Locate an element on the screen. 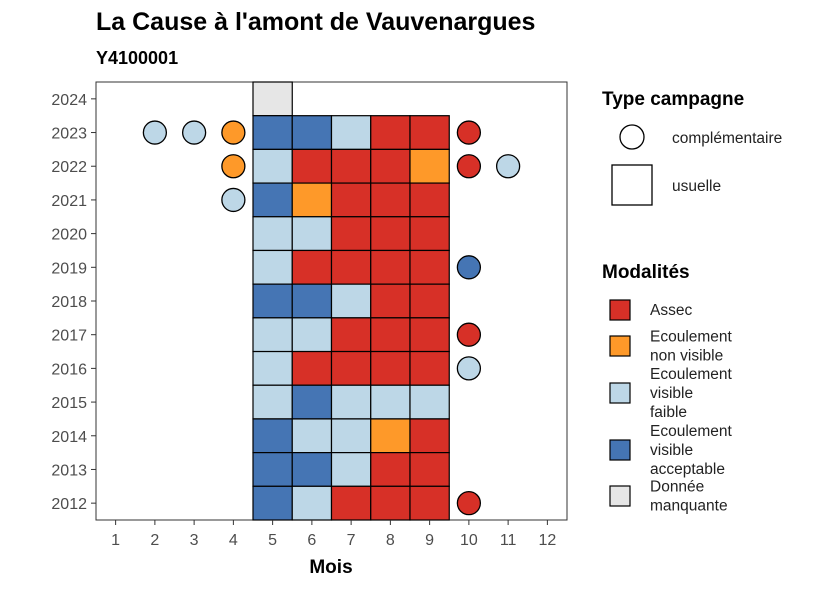  y-tick-label: 2016 is located at coordinates (69, 369).